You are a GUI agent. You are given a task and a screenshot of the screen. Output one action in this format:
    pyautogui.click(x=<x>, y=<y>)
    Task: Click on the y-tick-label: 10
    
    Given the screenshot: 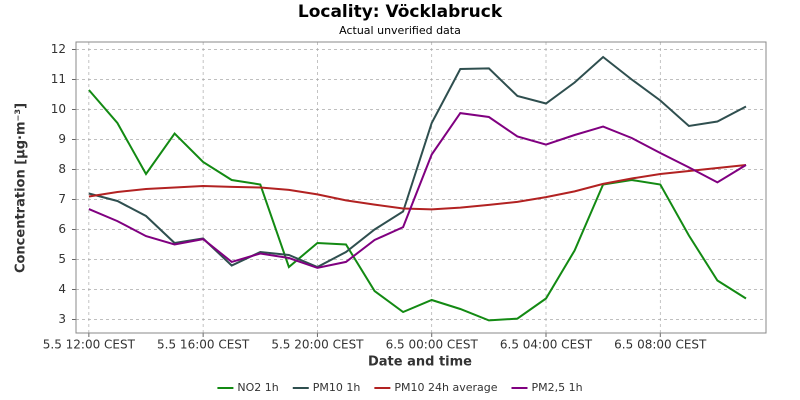 What is the action you would take?
    pyautogui.click(x=58, y=109)
    